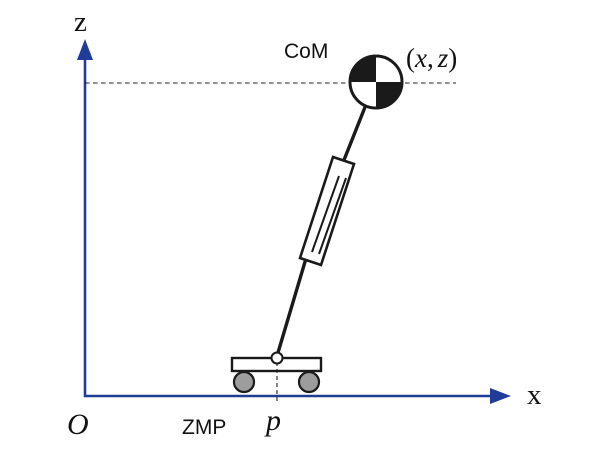 This screenshot has width=612, height=472. Describe the element at coordinates (272, 420) in the screenshot. I see `zmp-symbol: p` at that location.